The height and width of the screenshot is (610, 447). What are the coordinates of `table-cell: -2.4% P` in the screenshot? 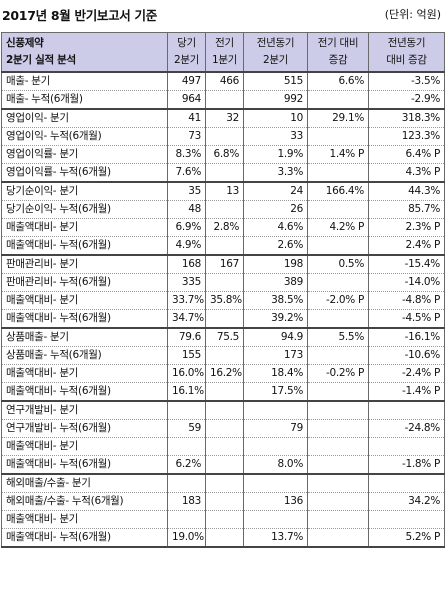 It's located at (406, 373).